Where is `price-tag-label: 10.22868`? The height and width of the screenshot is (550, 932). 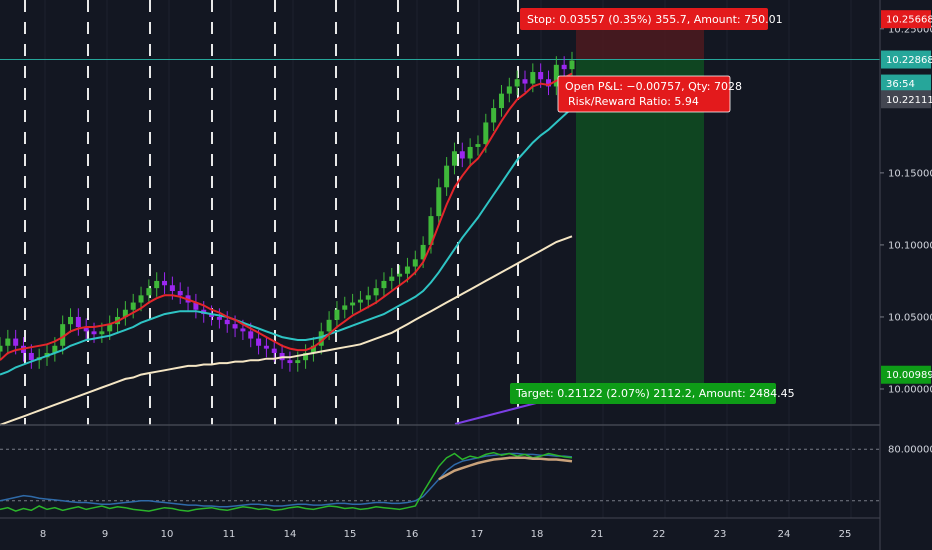
price-tag-label: 10.22868 is located at coordinates (909, 60).